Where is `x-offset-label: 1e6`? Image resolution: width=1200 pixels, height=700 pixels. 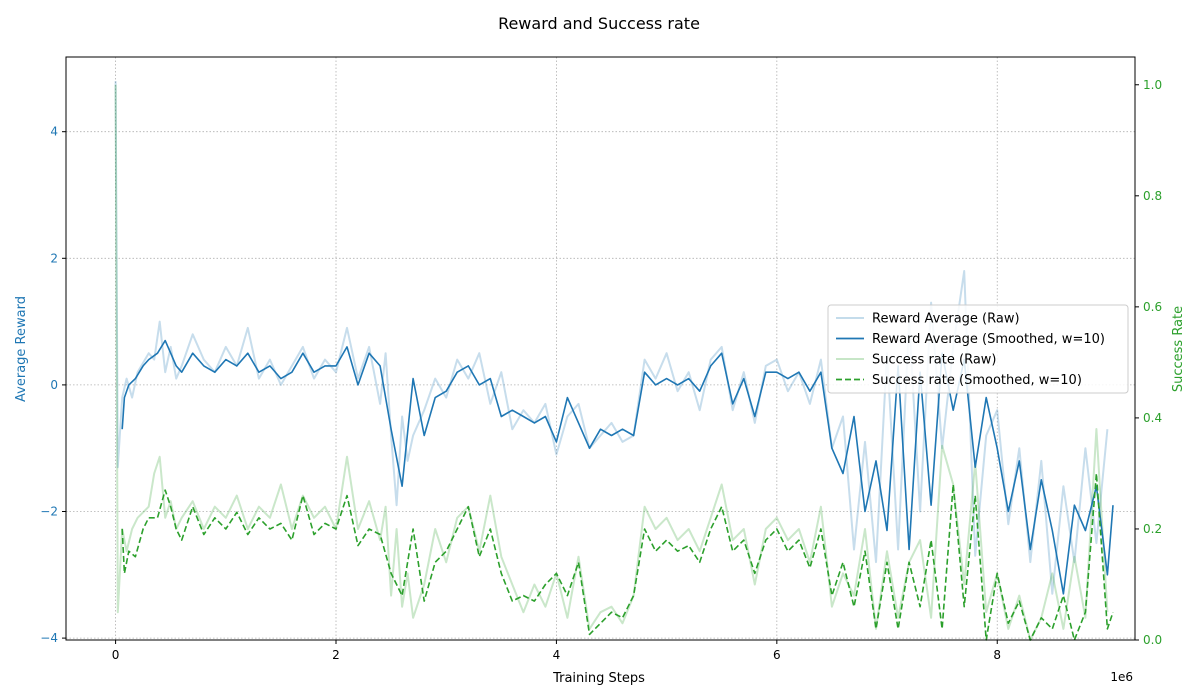 x-offset-label: 1e6 is located at coordinates (1121, 677).